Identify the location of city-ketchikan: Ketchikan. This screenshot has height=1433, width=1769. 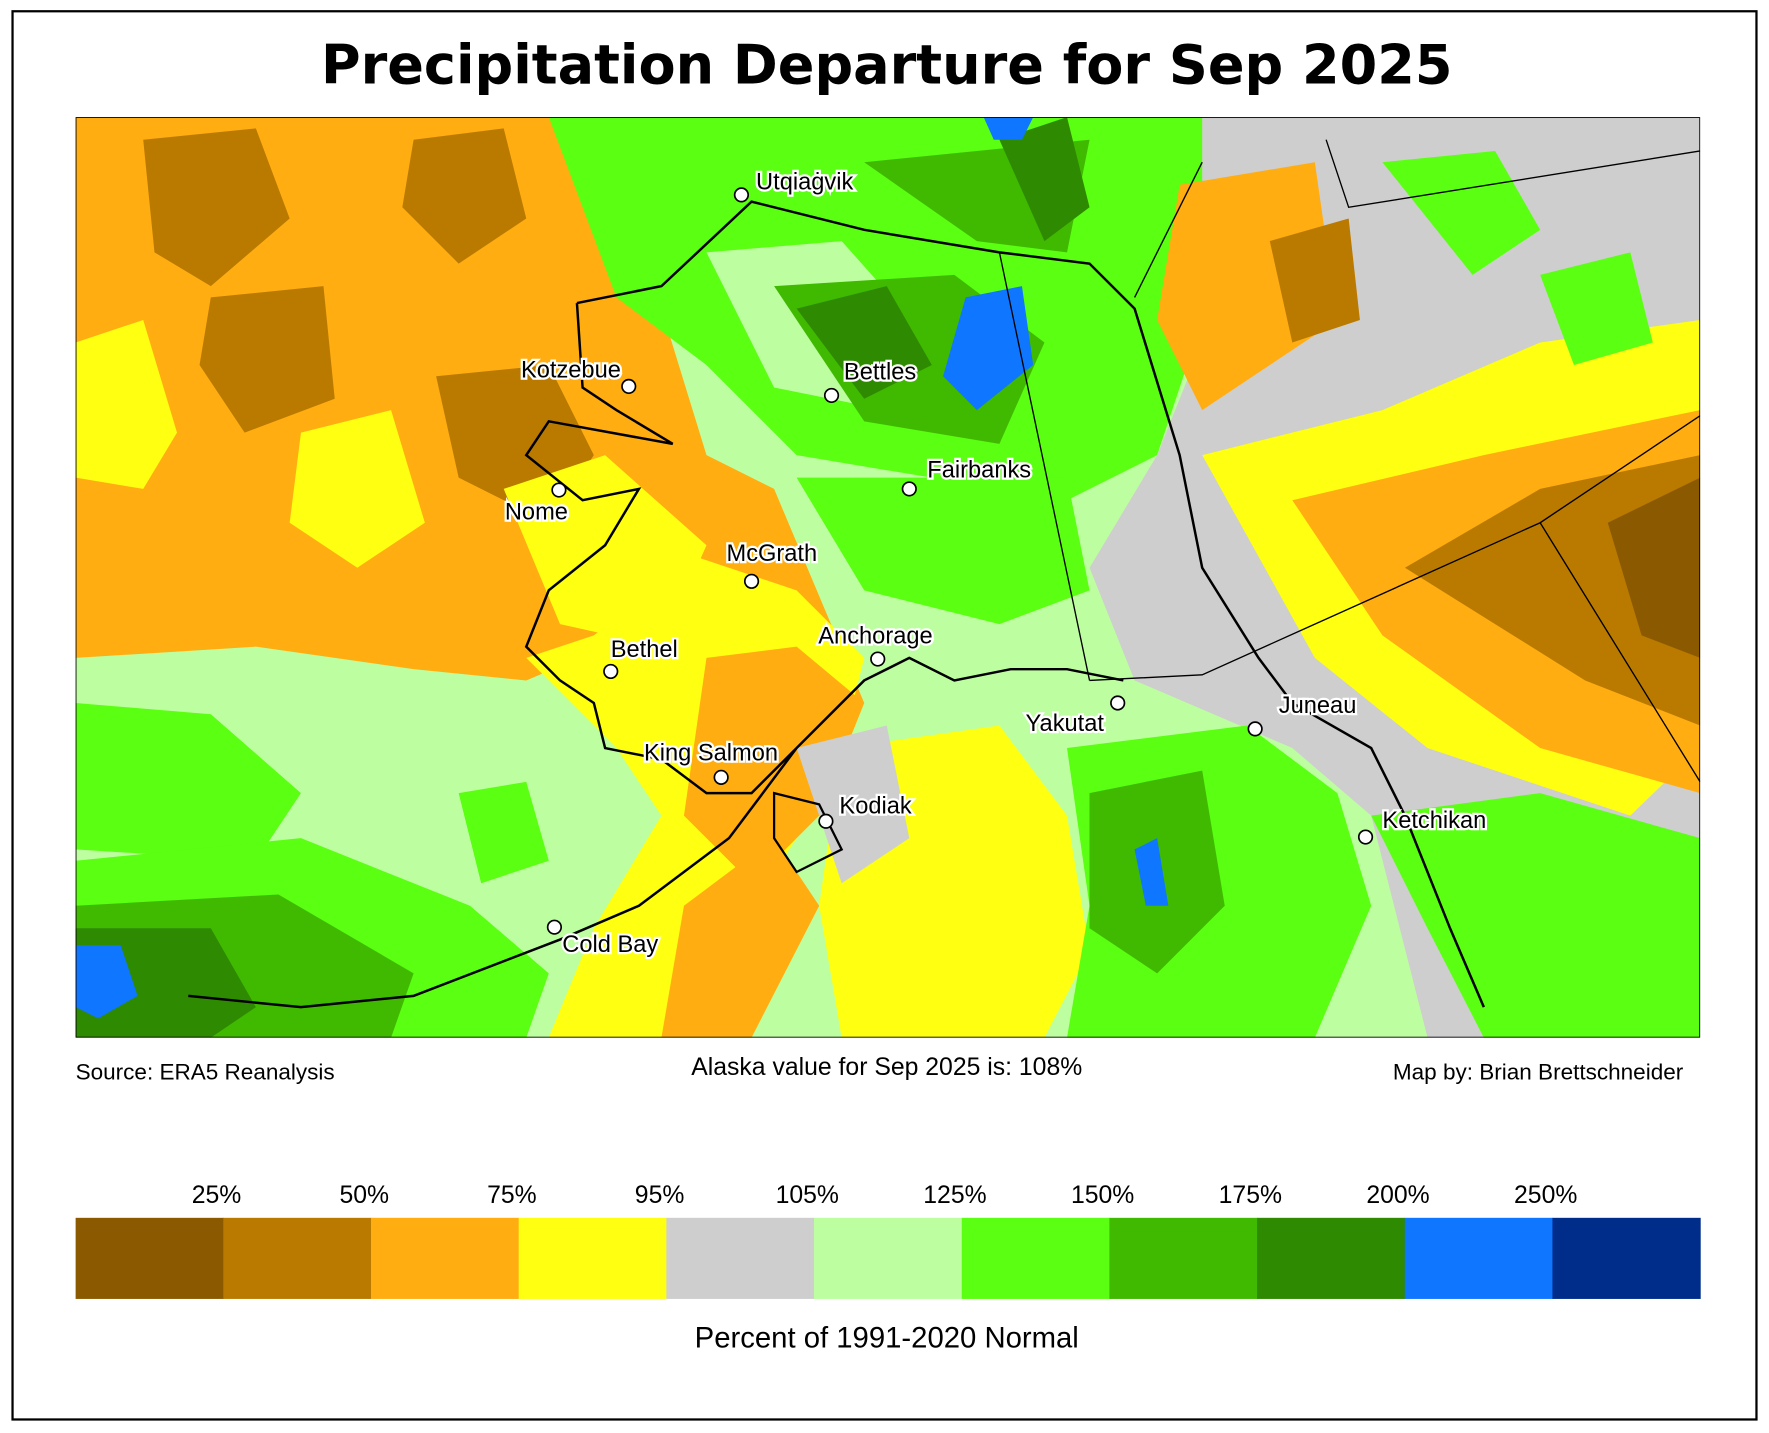
(1423, 825).